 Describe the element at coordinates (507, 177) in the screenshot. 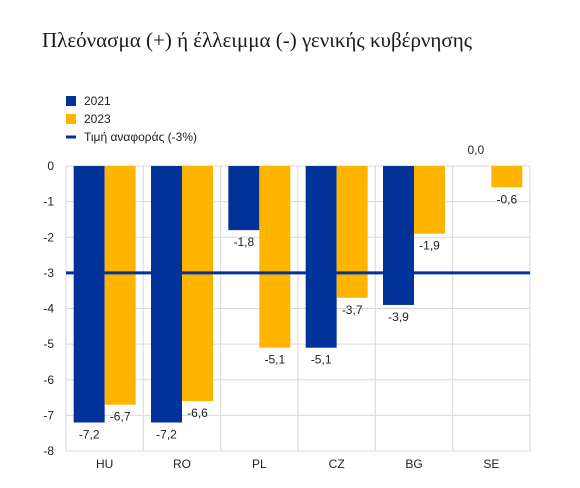

I see `bar-2023-SE` at that location.